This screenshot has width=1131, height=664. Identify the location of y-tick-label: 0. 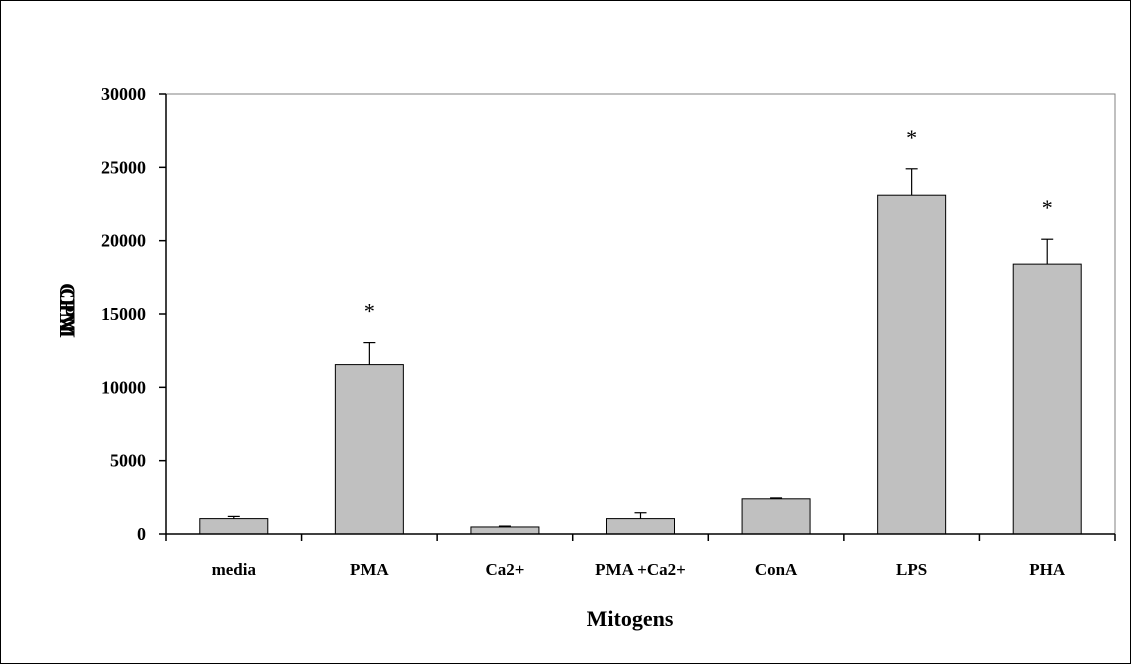
(141, 534).